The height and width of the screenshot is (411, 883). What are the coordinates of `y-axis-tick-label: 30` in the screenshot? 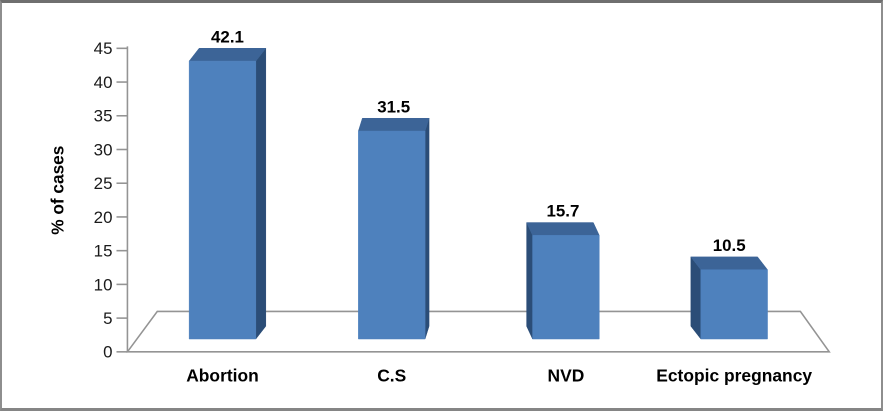 It's located at (103, 149).